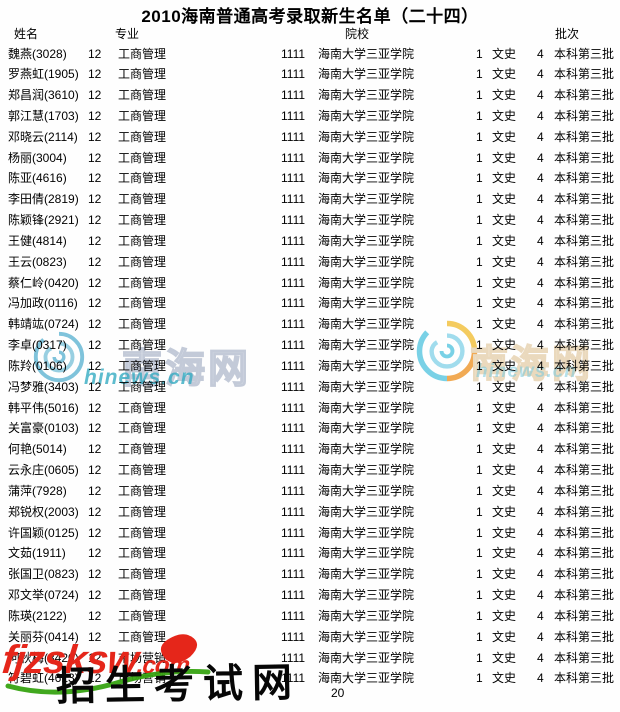 The width and height of the screenshot is (620, 712). I want to click on green-swoosh-icon, so click(108, 681).